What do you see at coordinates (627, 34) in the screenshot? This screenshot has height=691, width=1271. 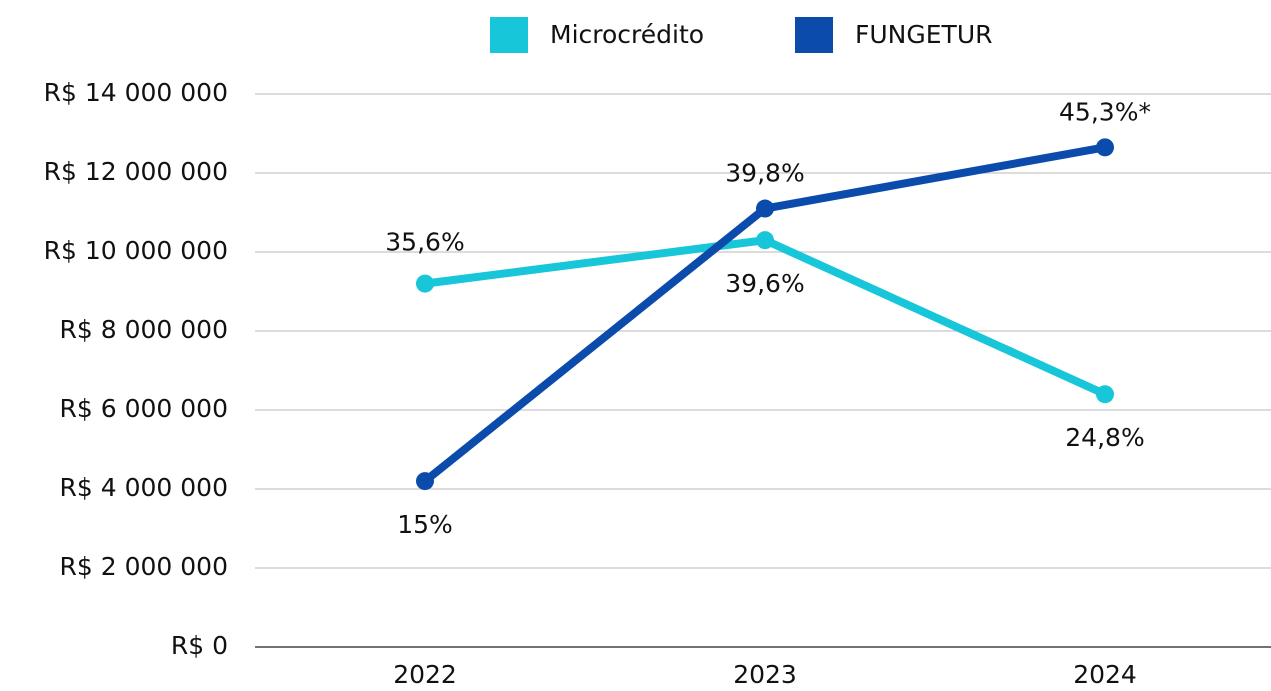 I see `legend-label: Microcrédito` at bounding box center [627, 34].